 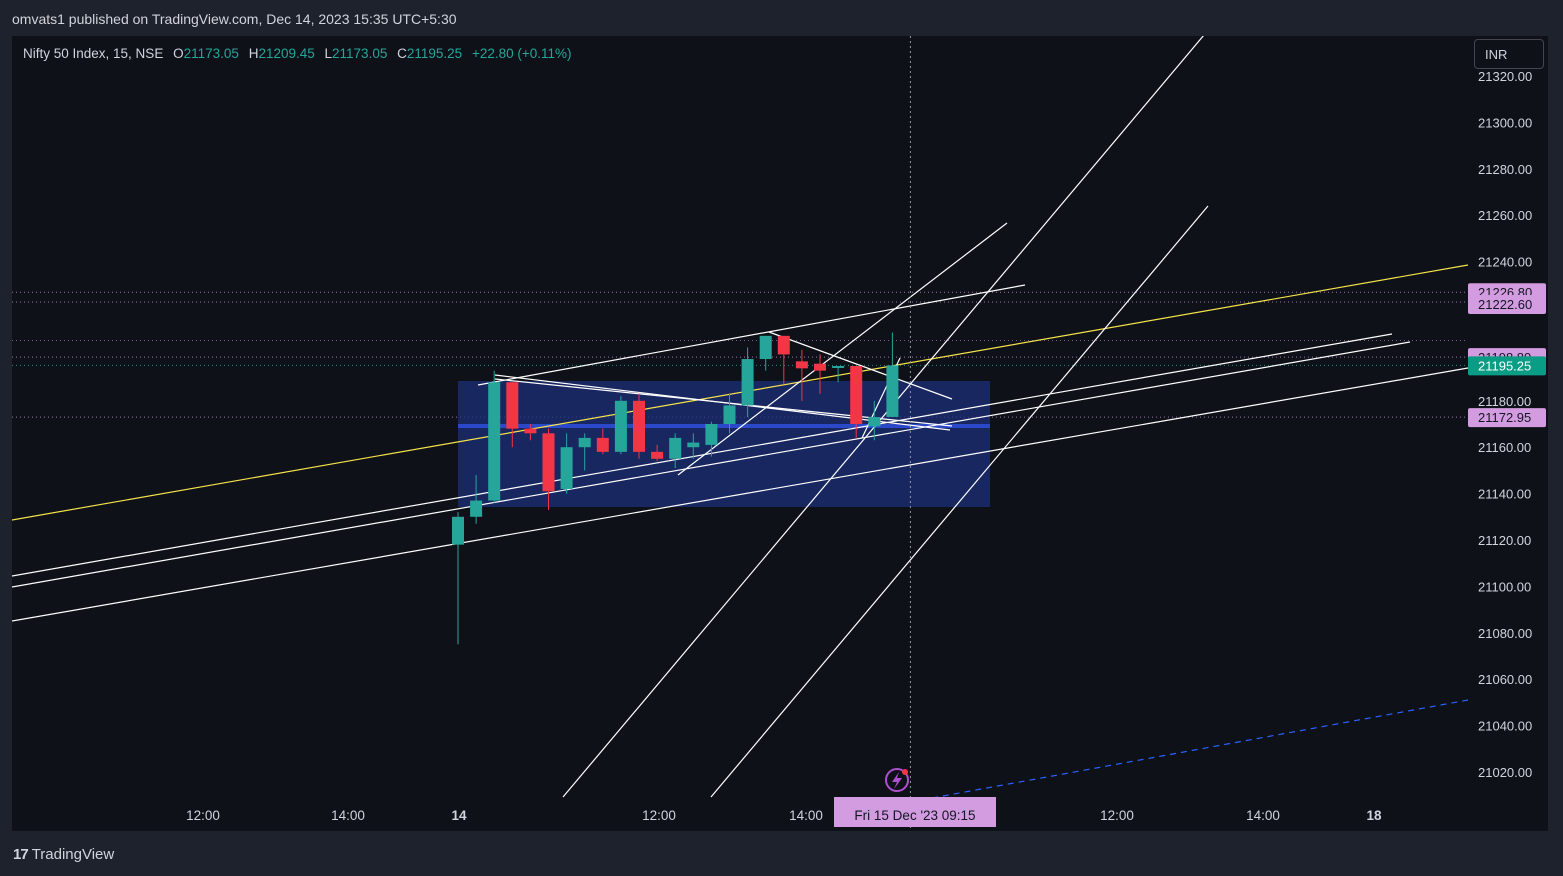 I want to click on close-label: C, so click(x=402, y=53).